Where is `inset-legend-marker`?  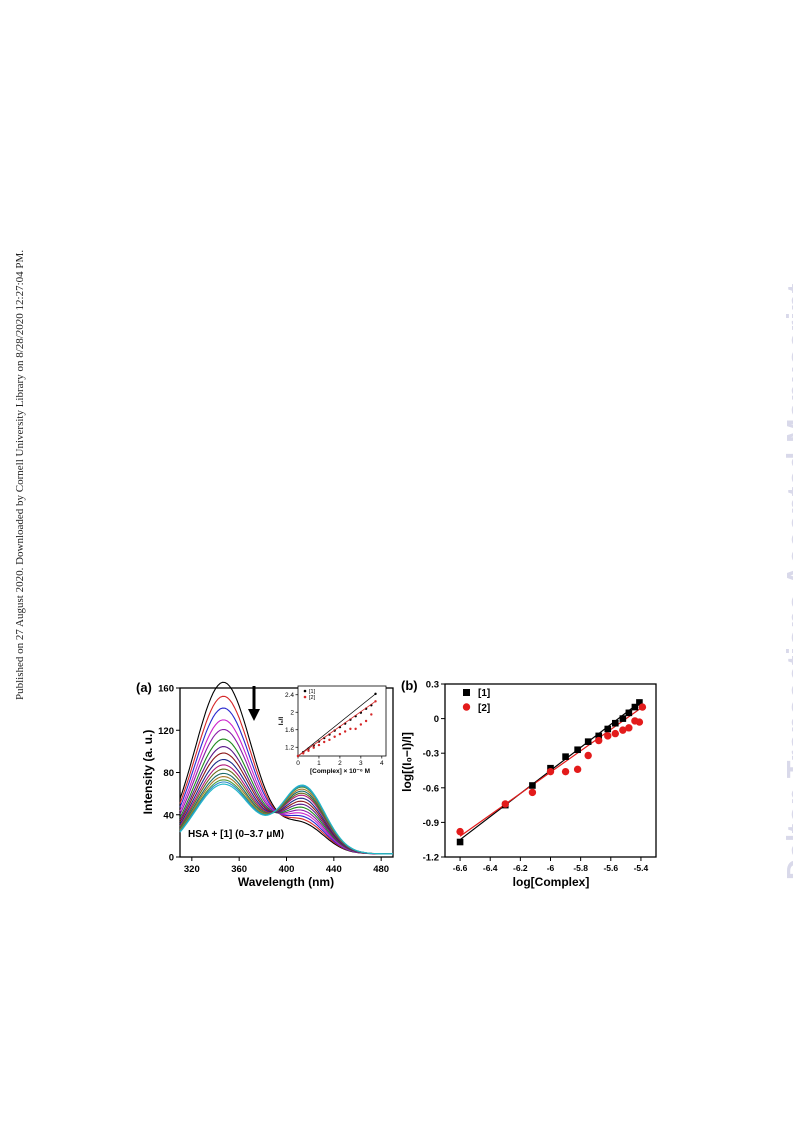
inset-legend-marker is located at coordinates (305, 691).